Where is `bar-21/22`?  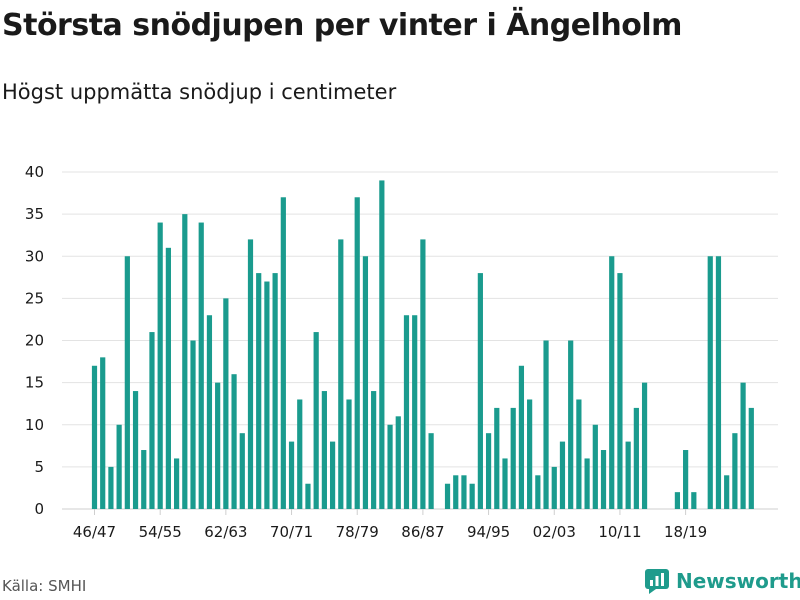
bar-21/22 is located at coordinates (710, 382).